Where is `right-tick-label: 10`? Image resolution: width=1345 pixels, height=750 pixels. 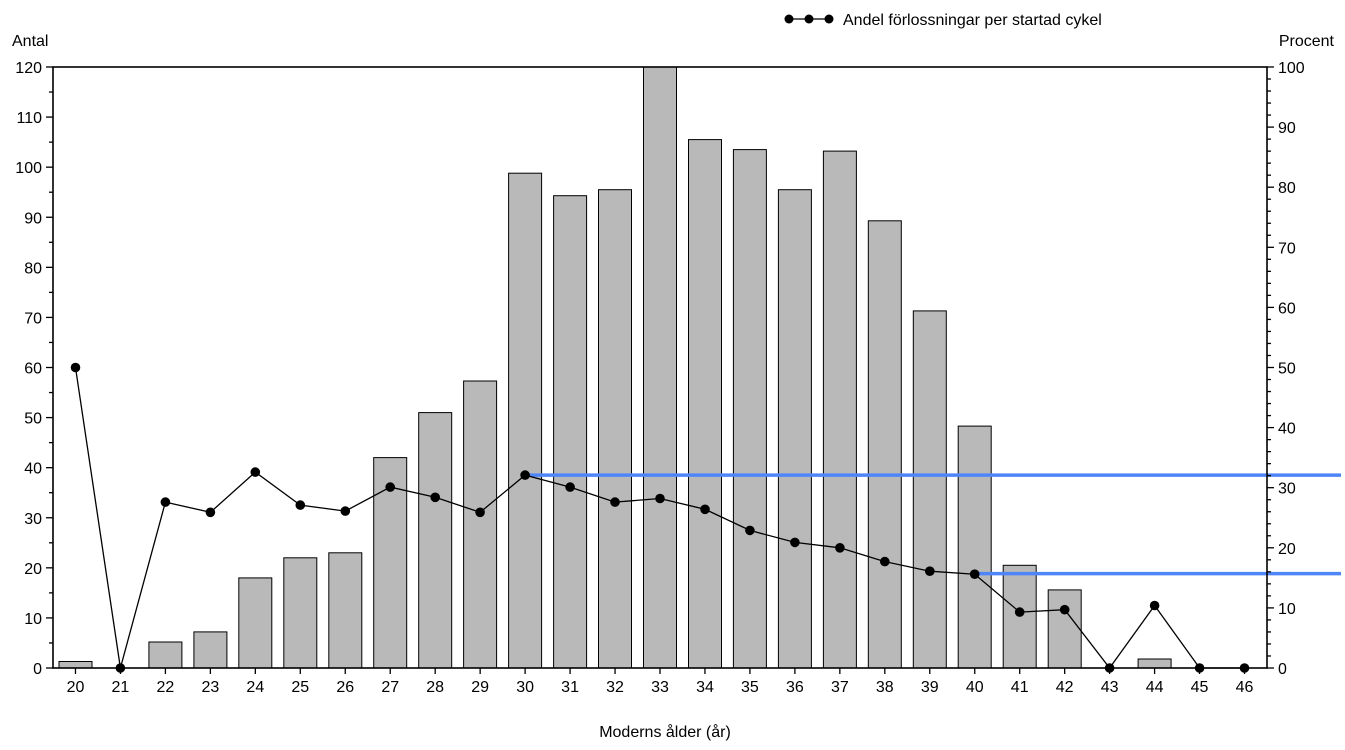 right-tick-label: 10 is located at coordinates (1287, 609).